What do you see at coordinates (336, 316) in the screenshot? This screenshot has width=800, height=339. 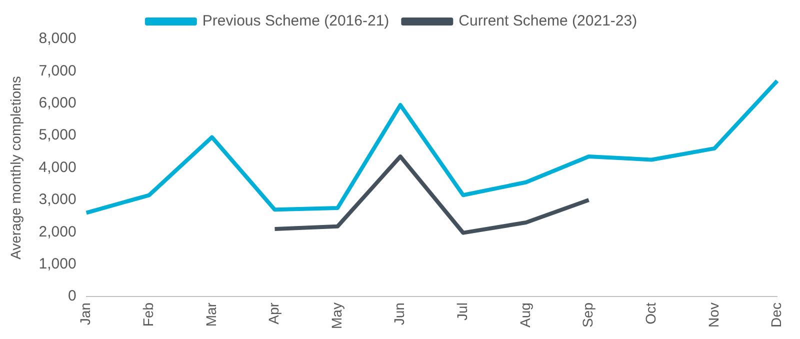 I see `x-tick-label: May` at bounding box center [336, 316].